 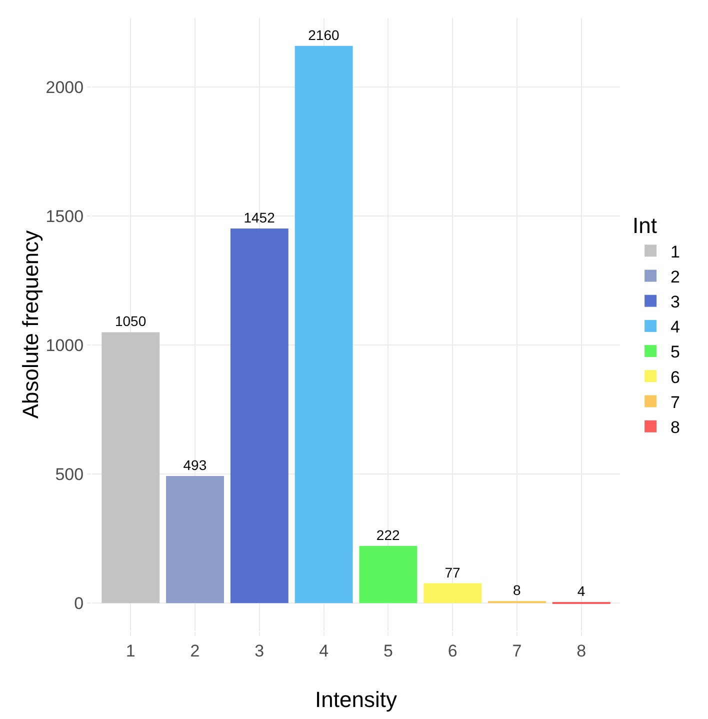 What do you see at coordinates (65, 346) in the screenshot?
I see `y-tick-label: 1000` at bounding box center [65, 346].